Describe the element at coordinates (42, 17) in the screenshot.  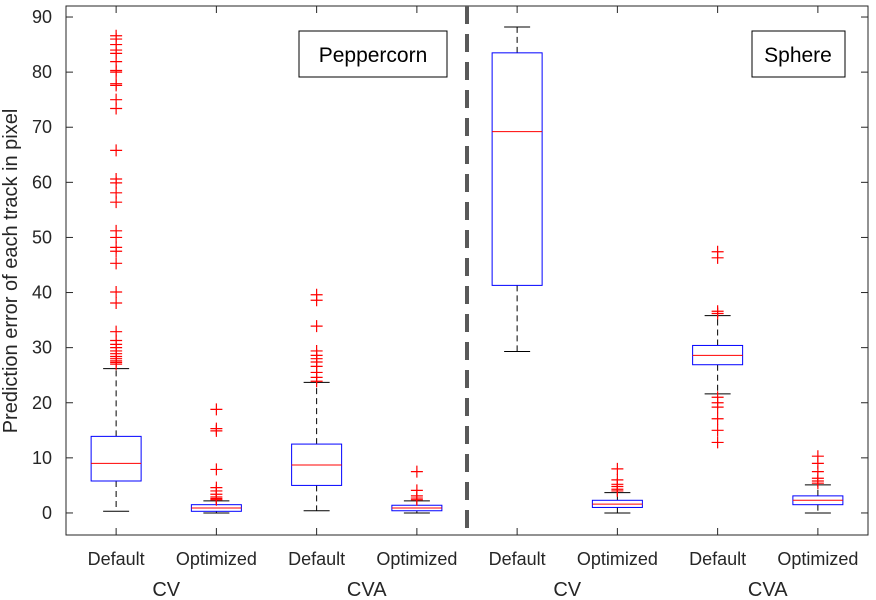
I see `y-tick-label: 90` at that location.